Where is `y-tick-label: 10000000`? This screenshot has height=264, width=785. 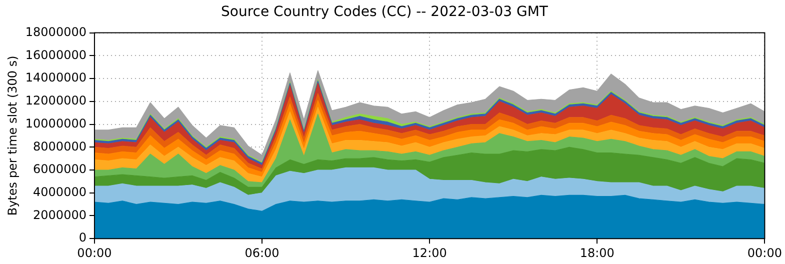
y-tick-label: 10000000 is located at coordinates (55, 123).